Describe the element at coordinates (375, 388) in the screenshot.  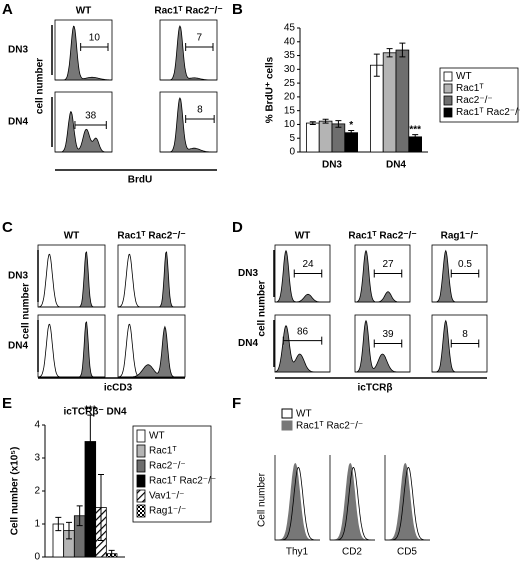
I see `x-axis-label: icTCRβ` at that location.